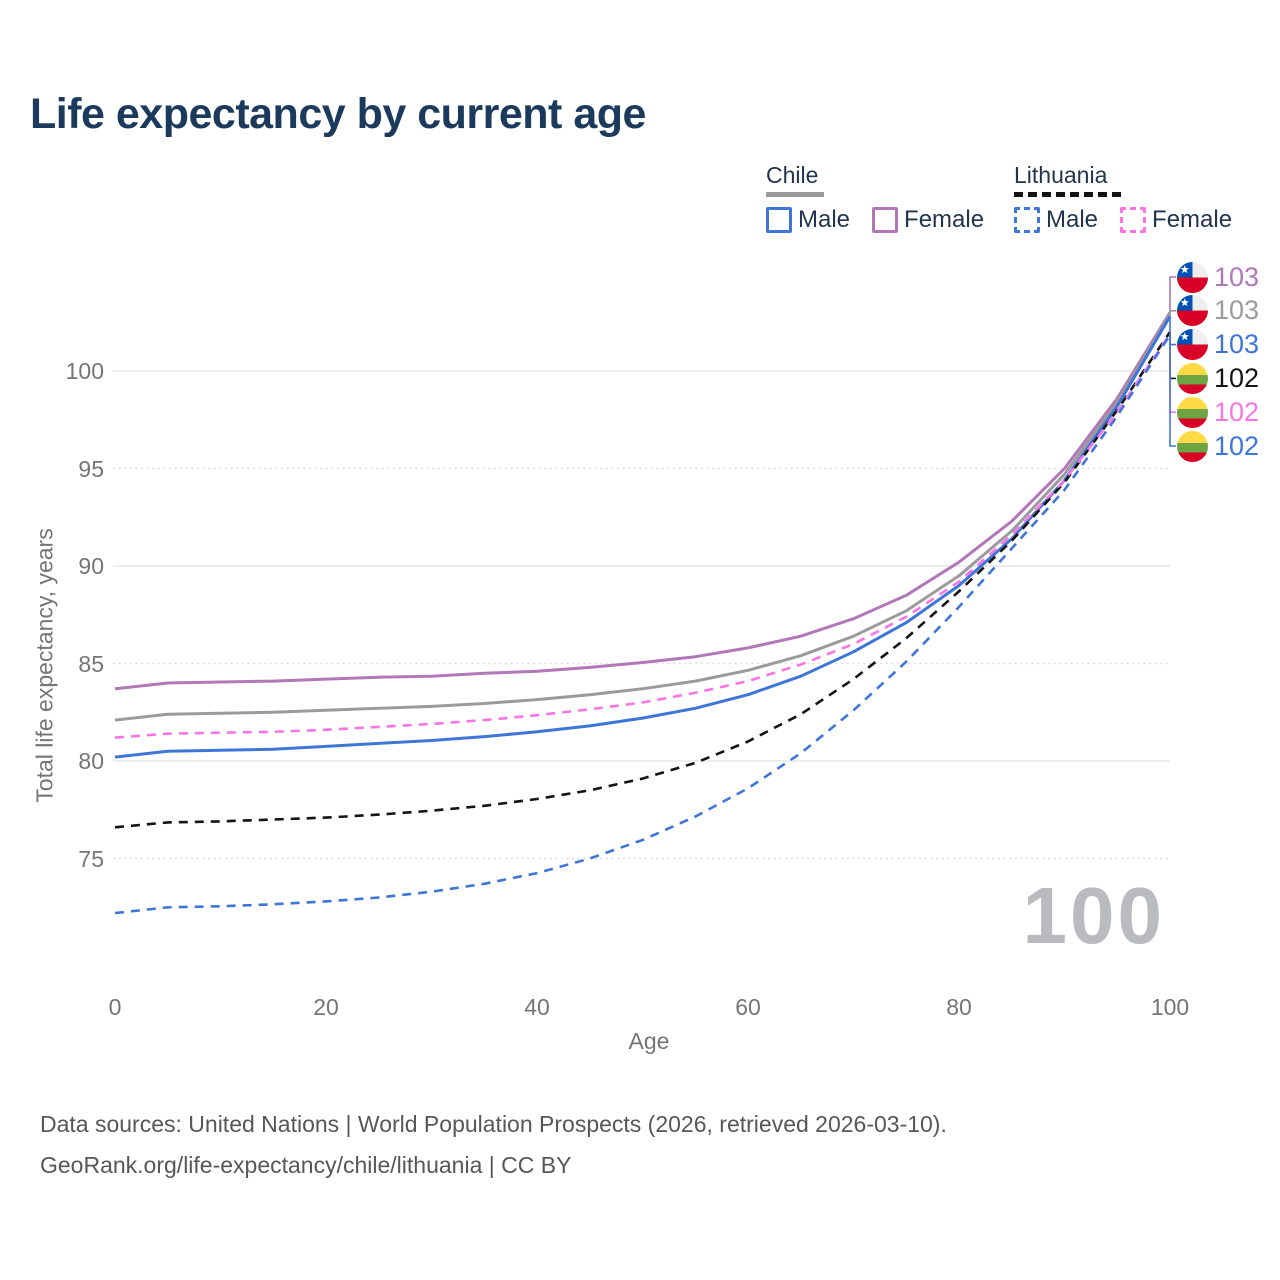 This screenshot has width=1280, height=1280. I want to click on legend-country-lithuania: Lithuania, so click(1061, 175).